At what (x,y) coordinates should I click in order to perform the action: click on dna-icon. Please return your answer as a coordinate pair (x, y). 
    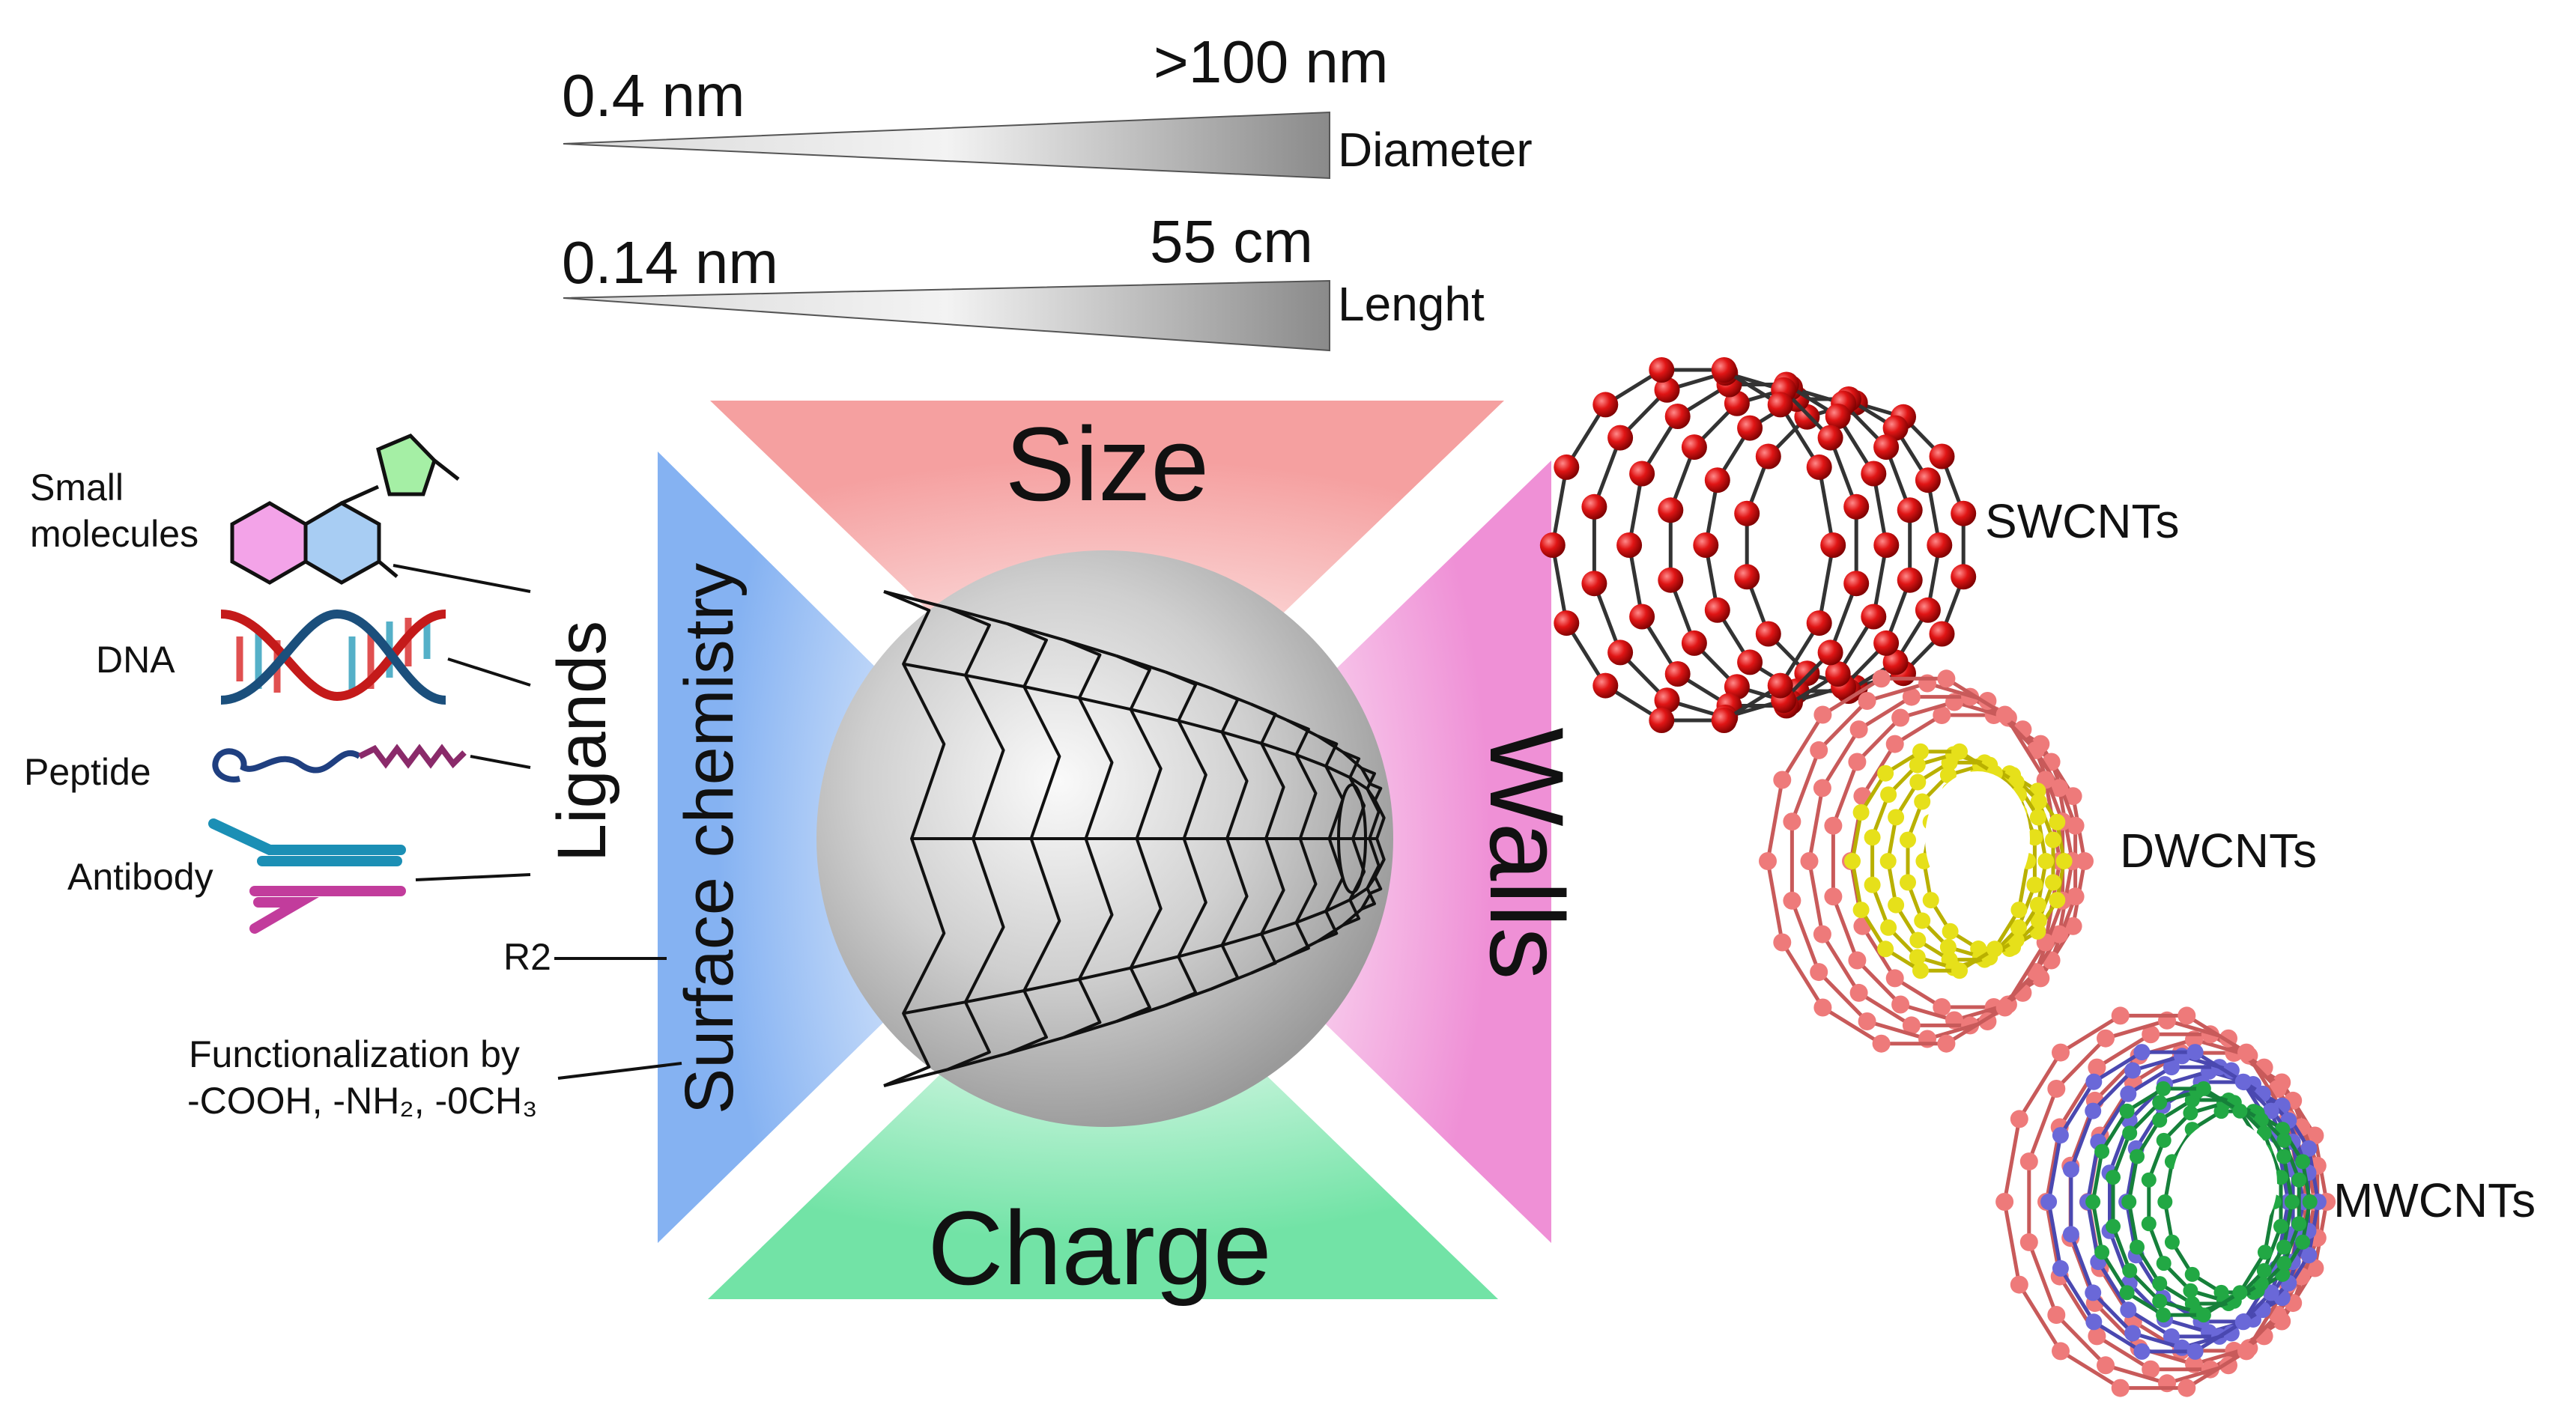
    Looking at the image, I should click on (333, 657).